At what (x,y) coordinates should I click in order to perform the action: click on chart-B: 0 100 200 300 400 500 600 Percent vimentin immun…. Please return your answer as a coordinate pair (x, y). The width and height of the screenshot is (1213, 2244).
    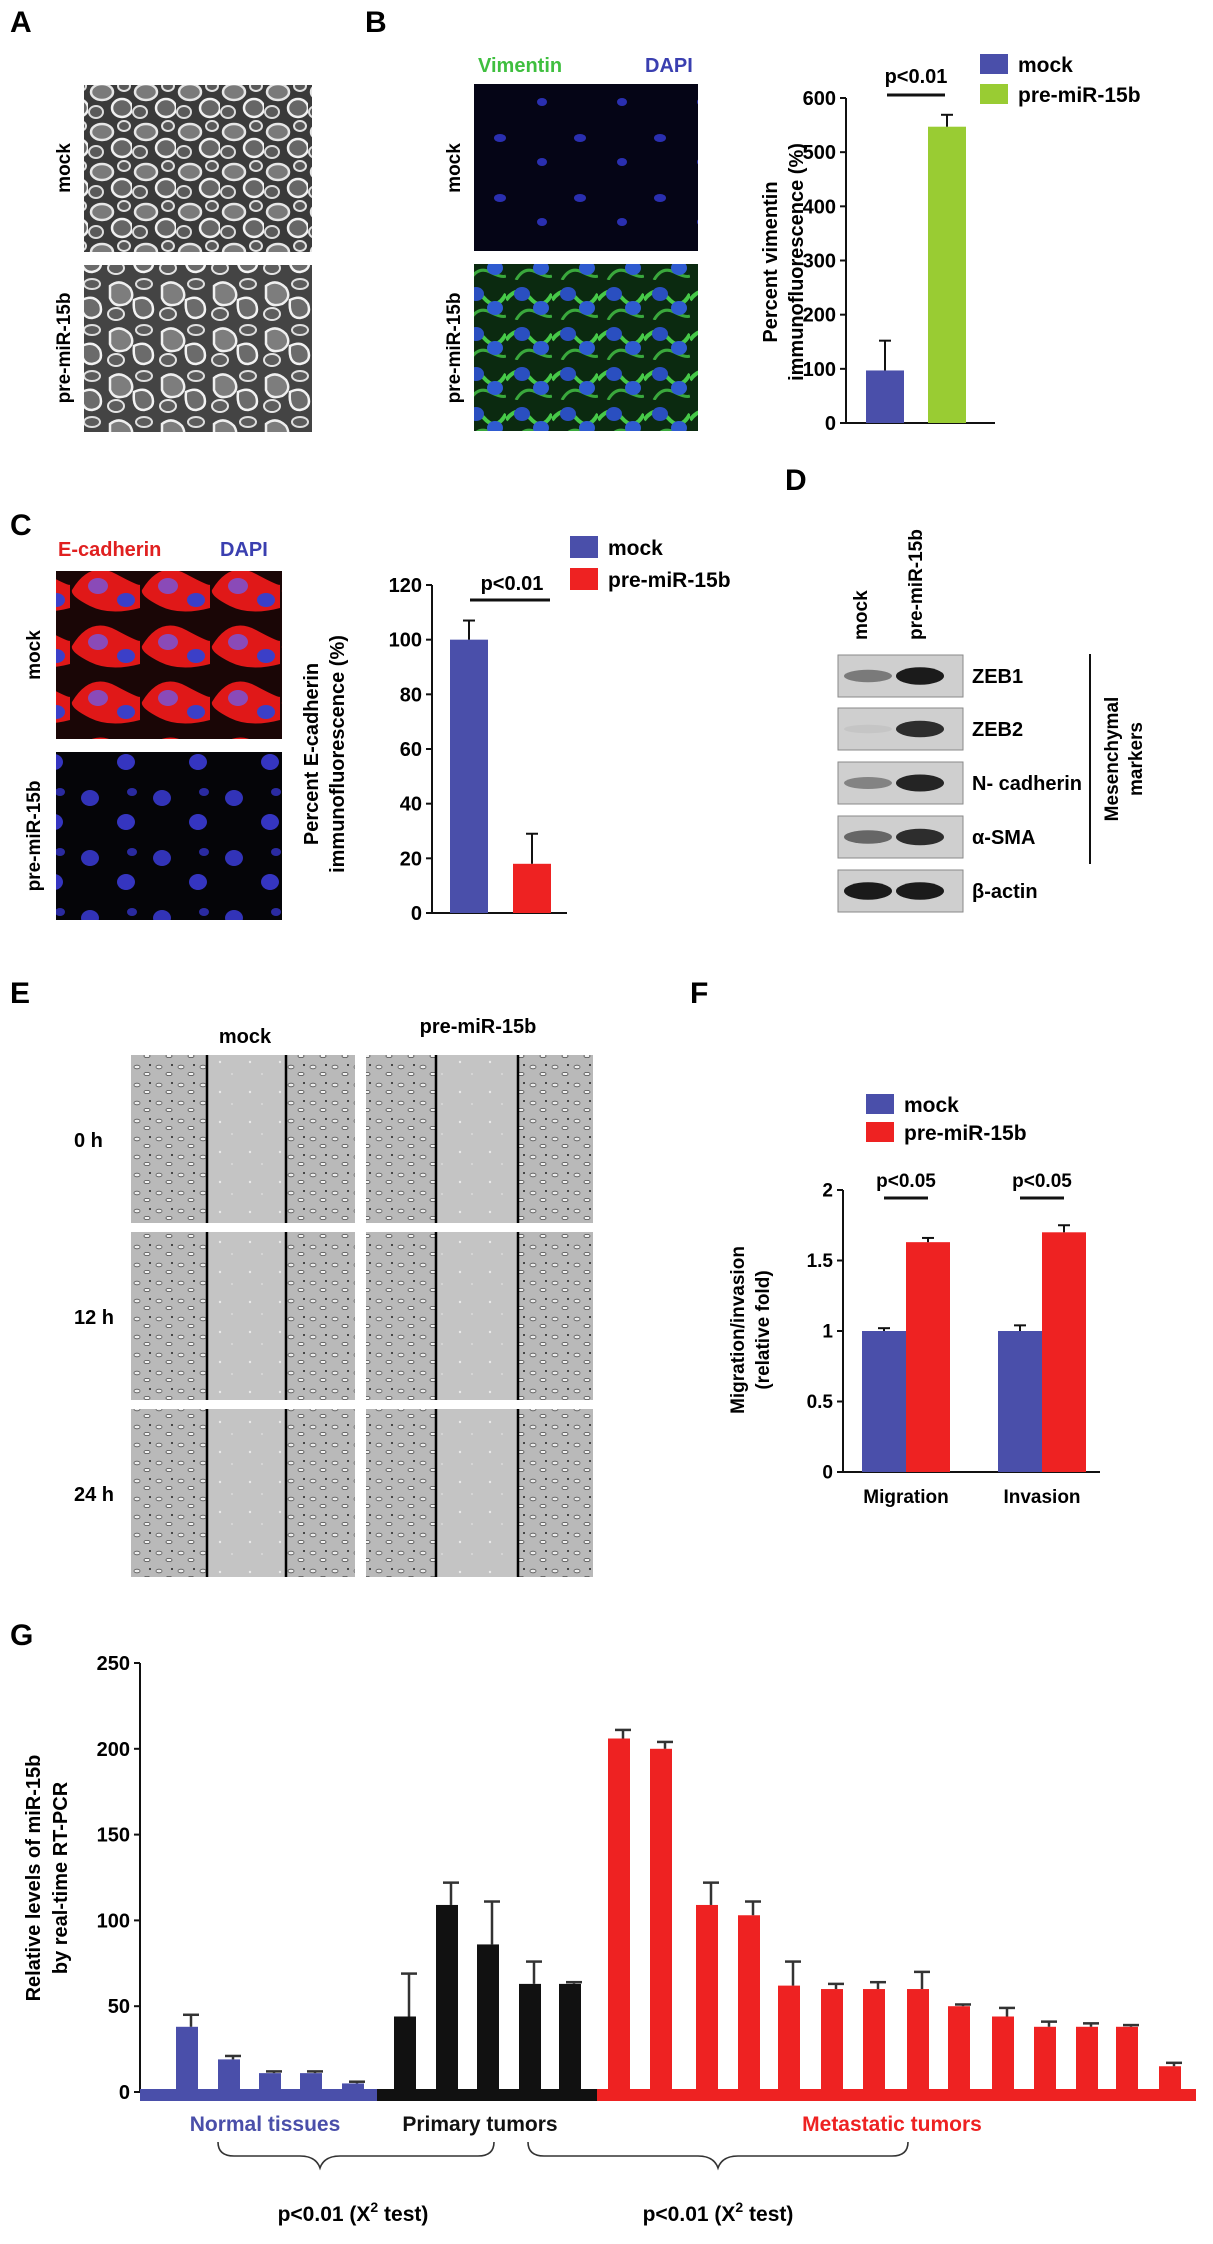
    Looking at the image, I should click on (950, 244).